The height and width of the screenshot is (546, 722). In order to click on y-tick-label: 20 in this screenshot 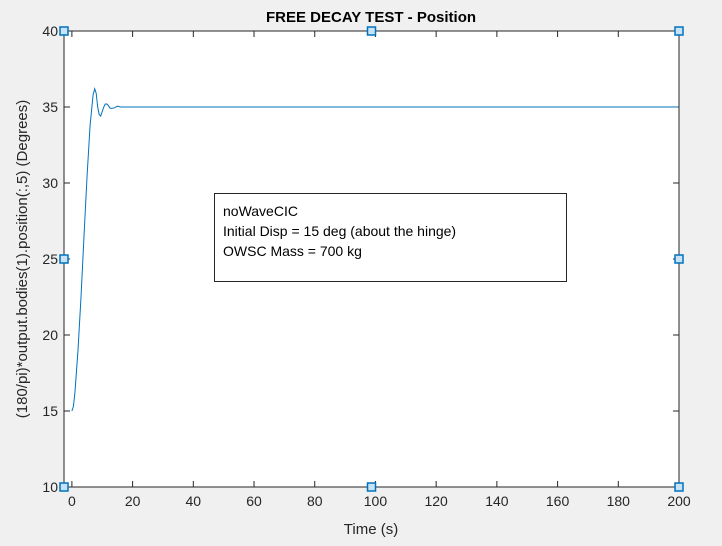, I will do `click(50, 335)`.